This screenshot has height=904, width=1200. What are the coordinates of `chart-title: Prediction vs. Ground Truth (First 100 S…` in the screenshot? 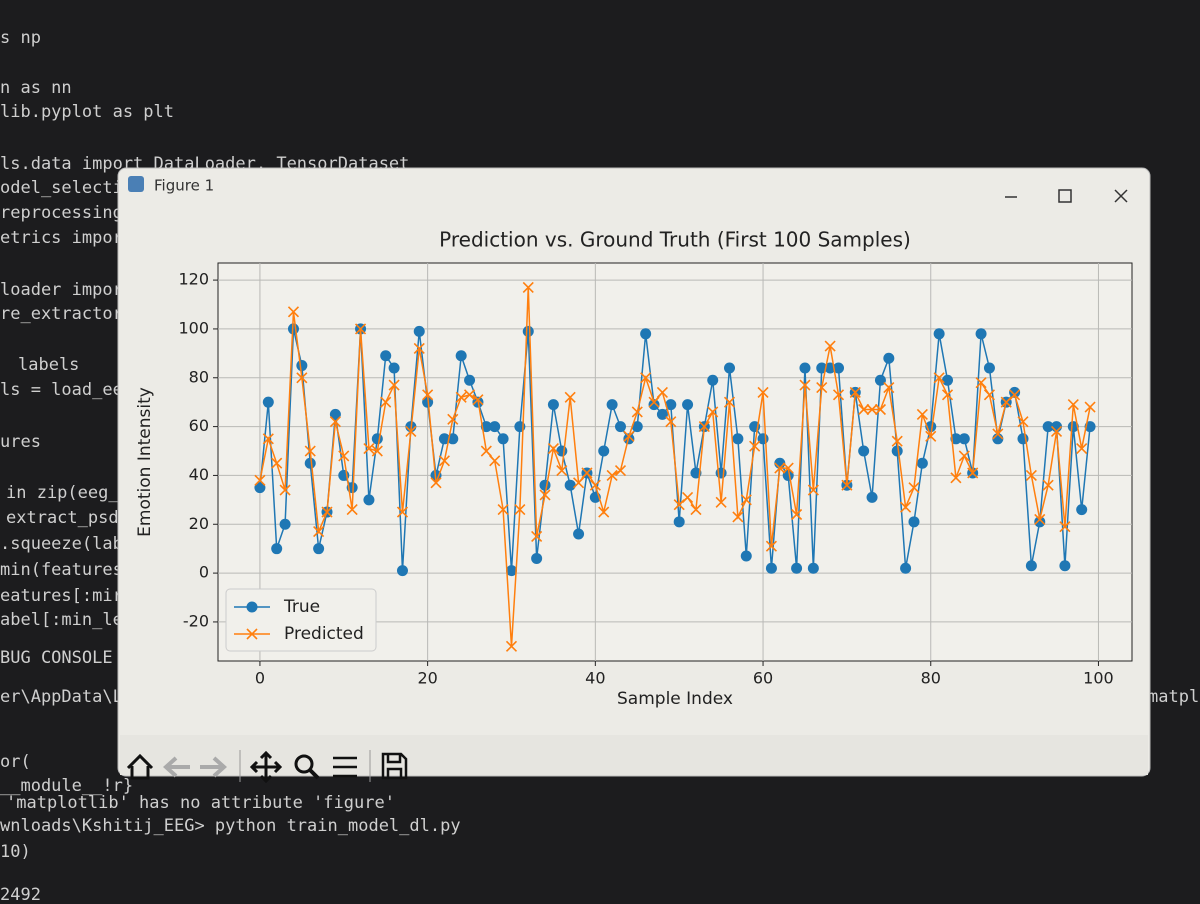 It's located at (675, 240).